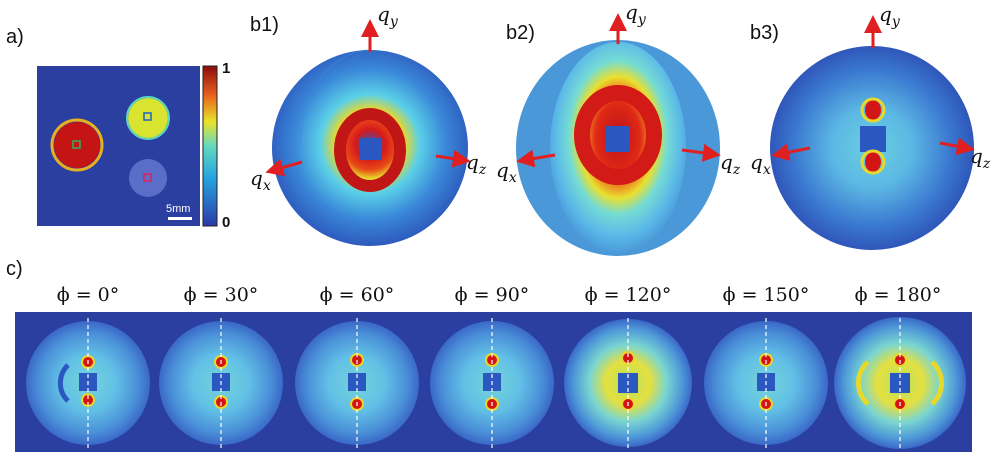 This screenshot has width=996, height=456. I want to click on axis-qx-b1: qx, so click(260, 180).